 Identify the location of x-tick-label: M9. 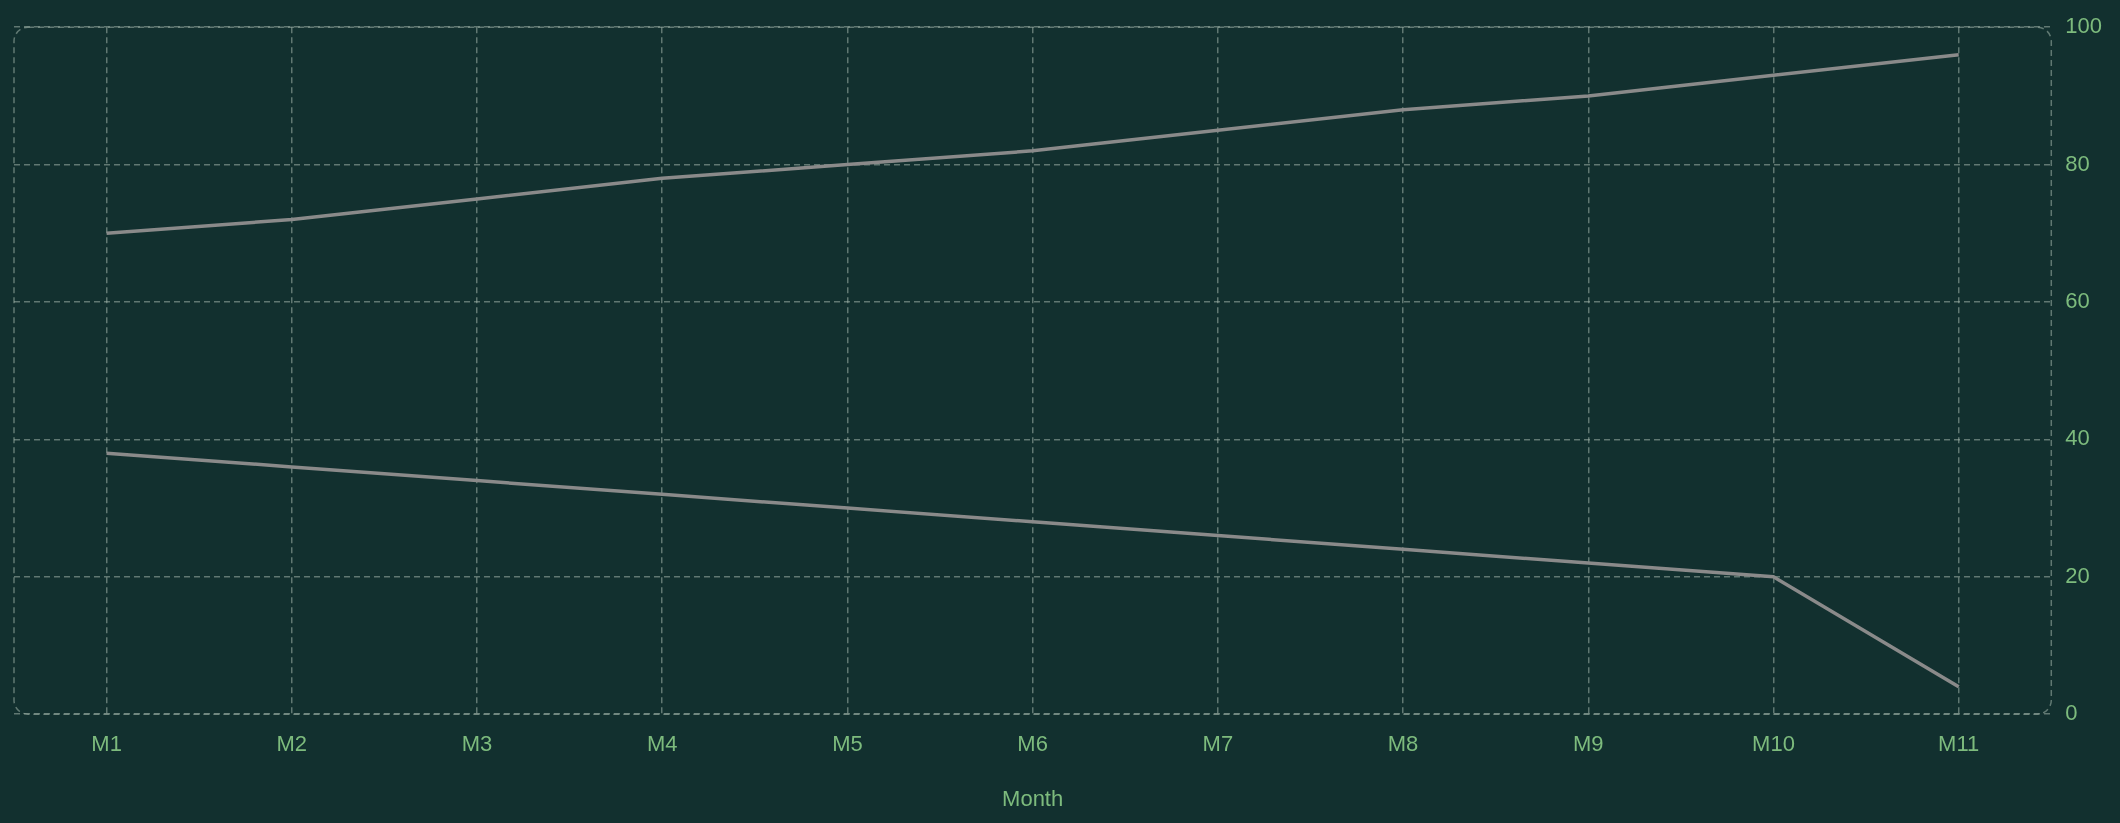
(1588, 744).